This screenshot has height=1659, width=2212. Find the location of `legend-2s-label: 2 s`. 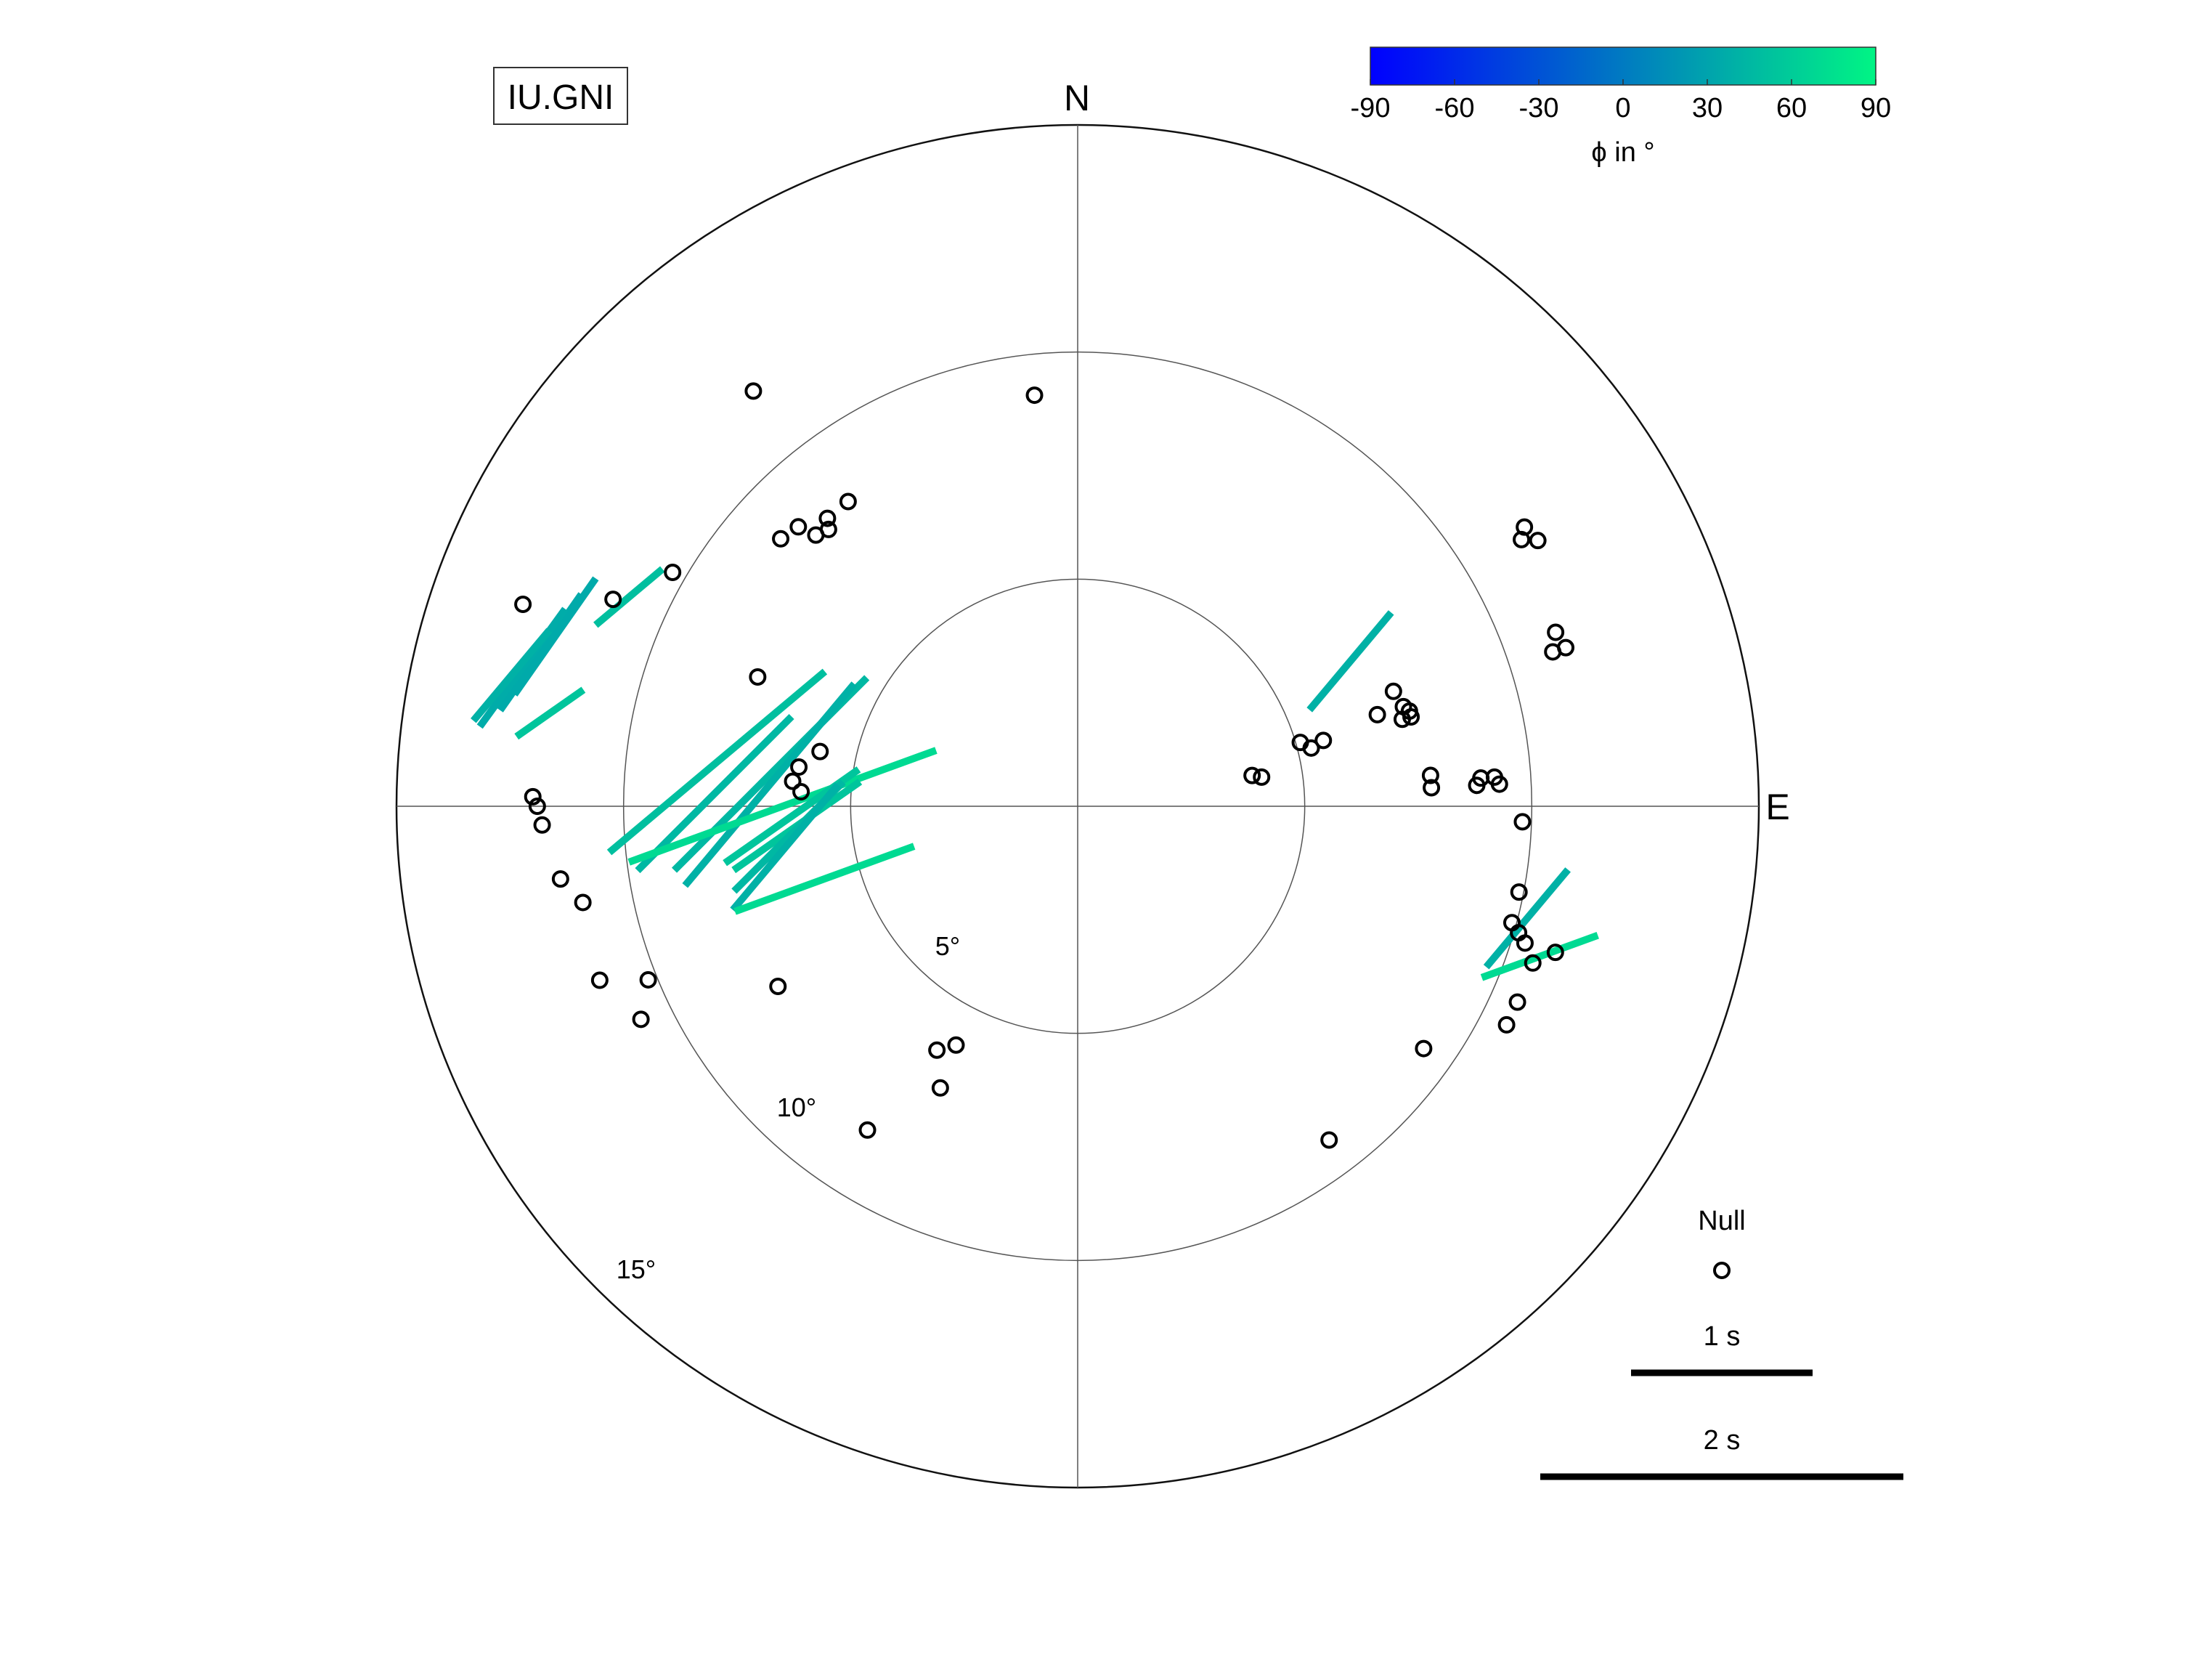

legend-2s-label: 2 s is located at coordinates (1723, 1440).